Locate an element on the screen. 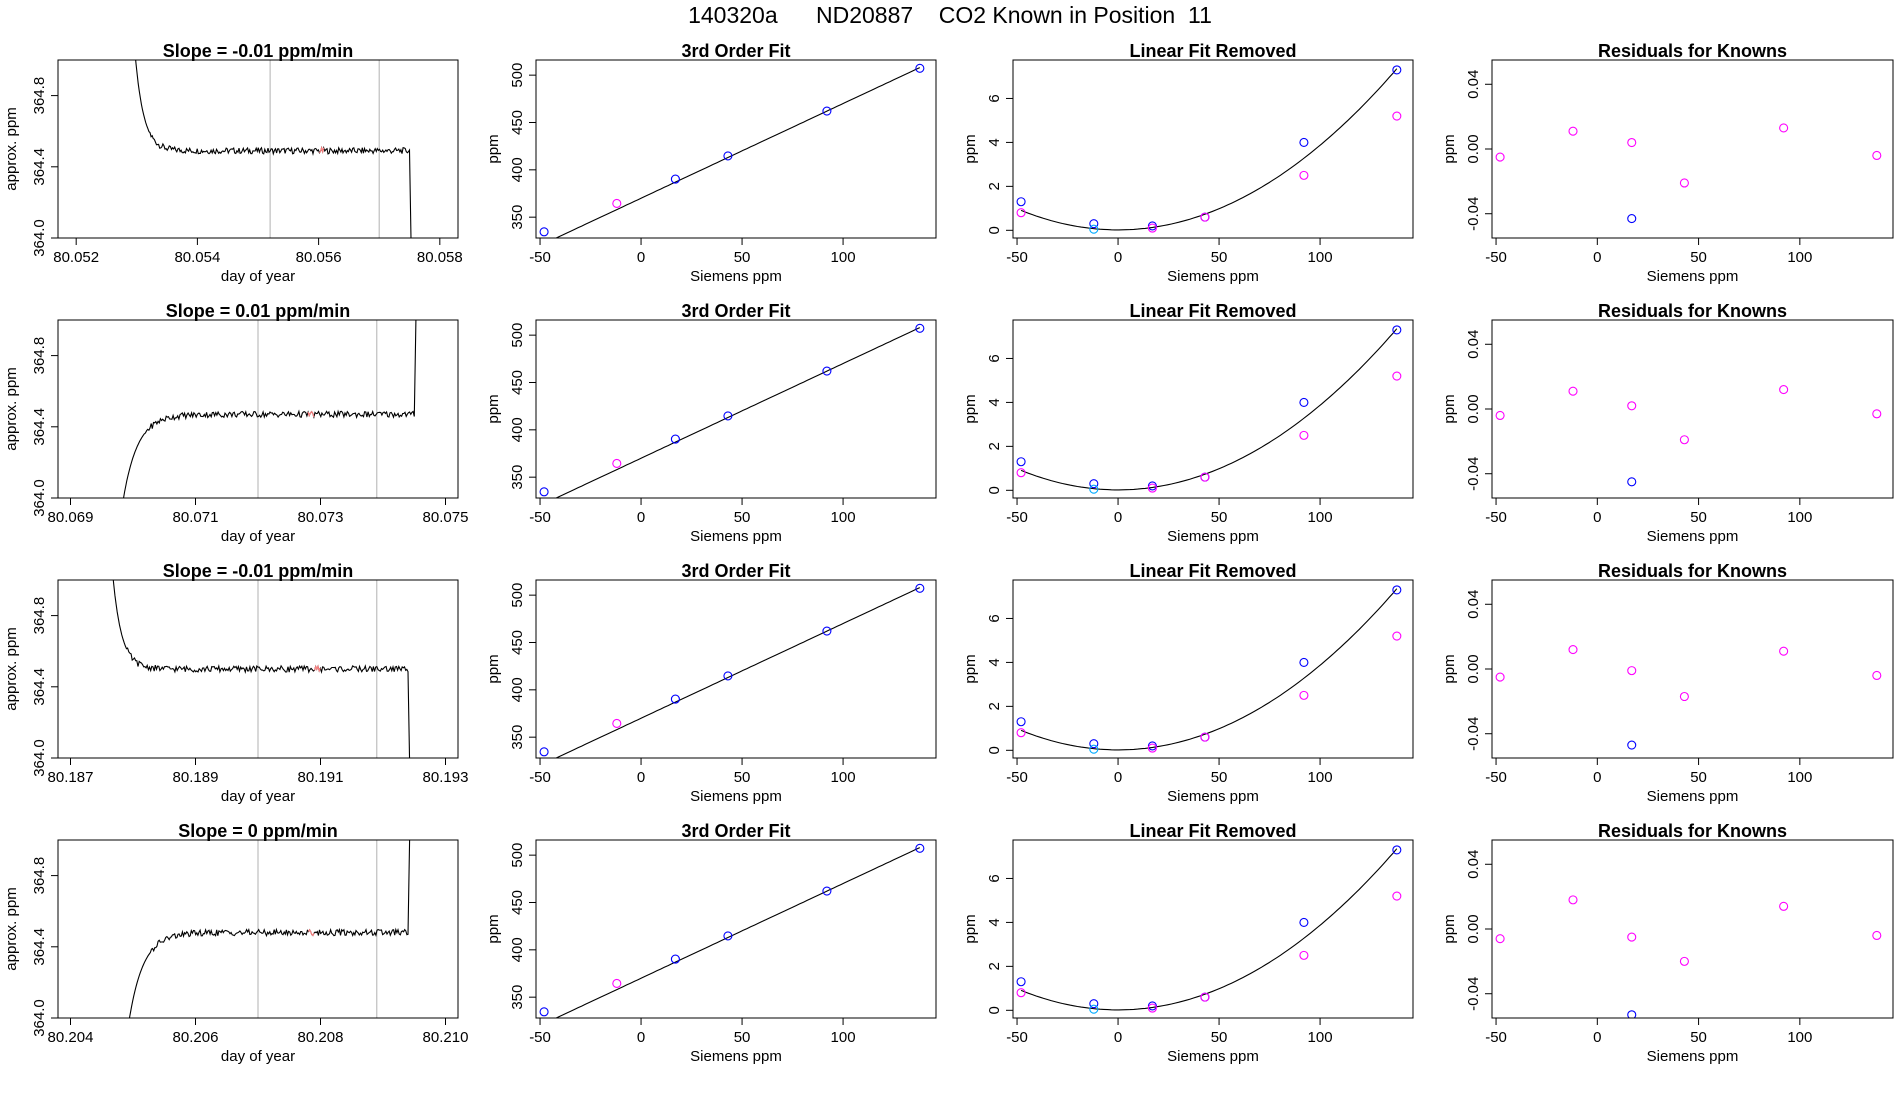 Image resolution: width=1900 pixels, height=1100 pixels. y-tick-label: 0 is located at coordinates (994, 1010).